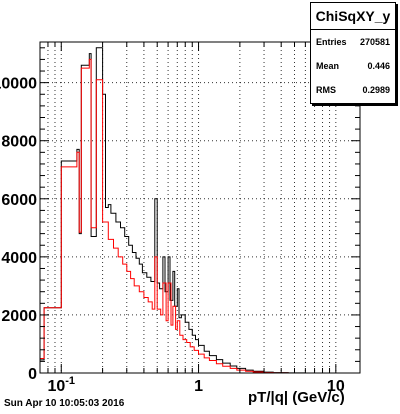  Describe the element at coordinates (378, 66) in the screenshot. I see `stats-value-mean: 0.446` at that location.